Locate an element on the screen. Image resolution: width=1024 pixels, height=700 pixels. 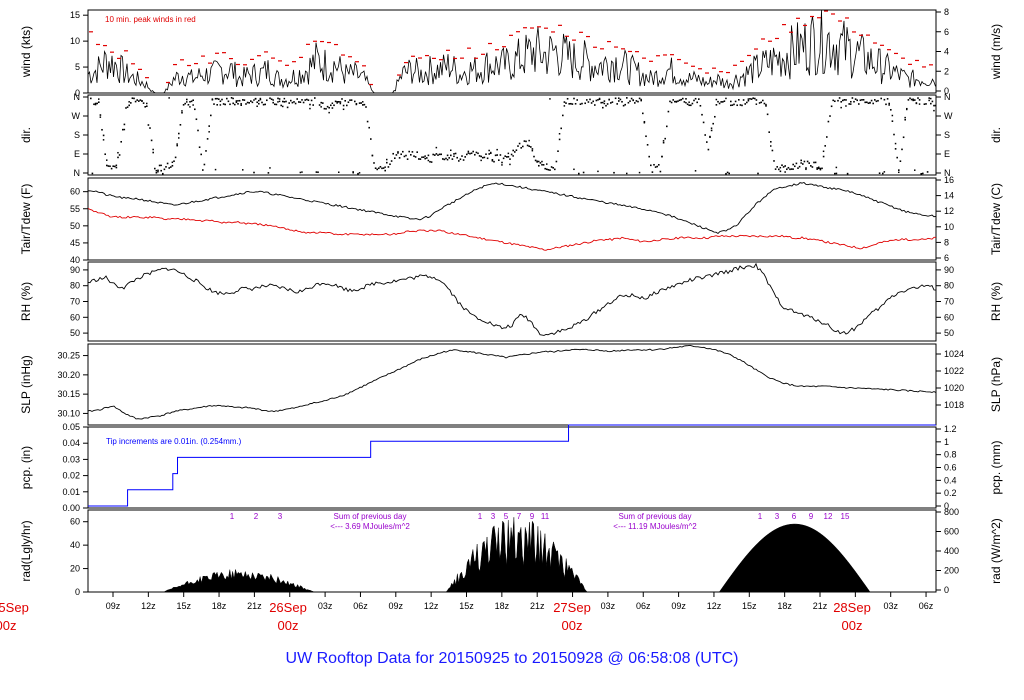
rh-ylabel-right: RH (%) is located at coordinates (996, 301).